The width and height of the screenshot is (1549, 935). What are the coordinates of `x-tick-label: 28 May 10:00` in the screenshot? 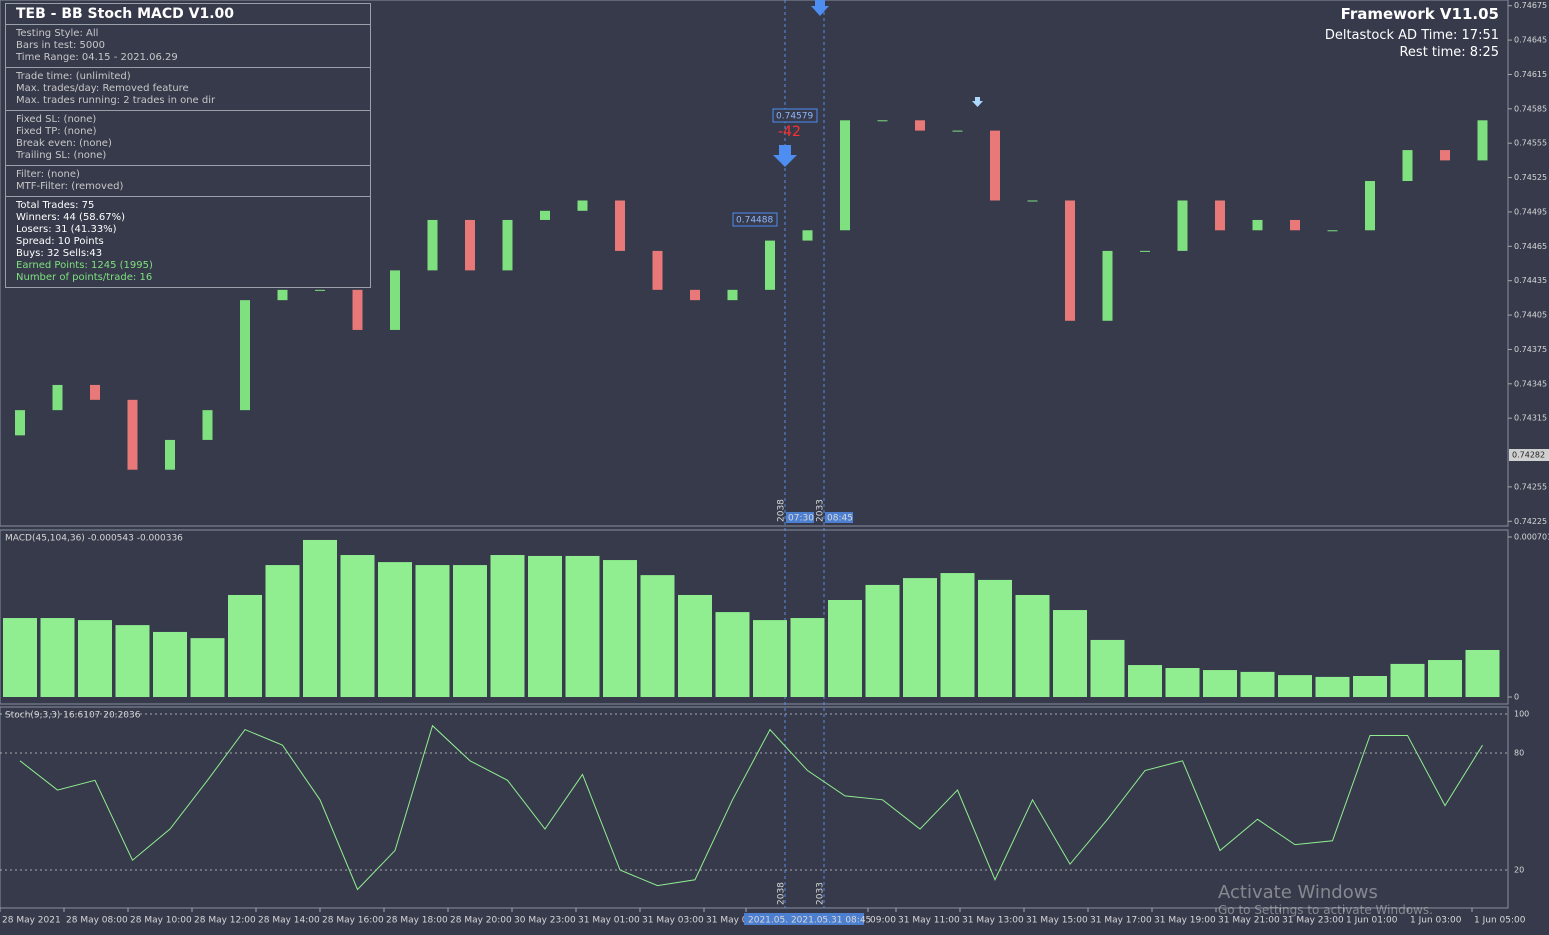 It's located at (161, 921).